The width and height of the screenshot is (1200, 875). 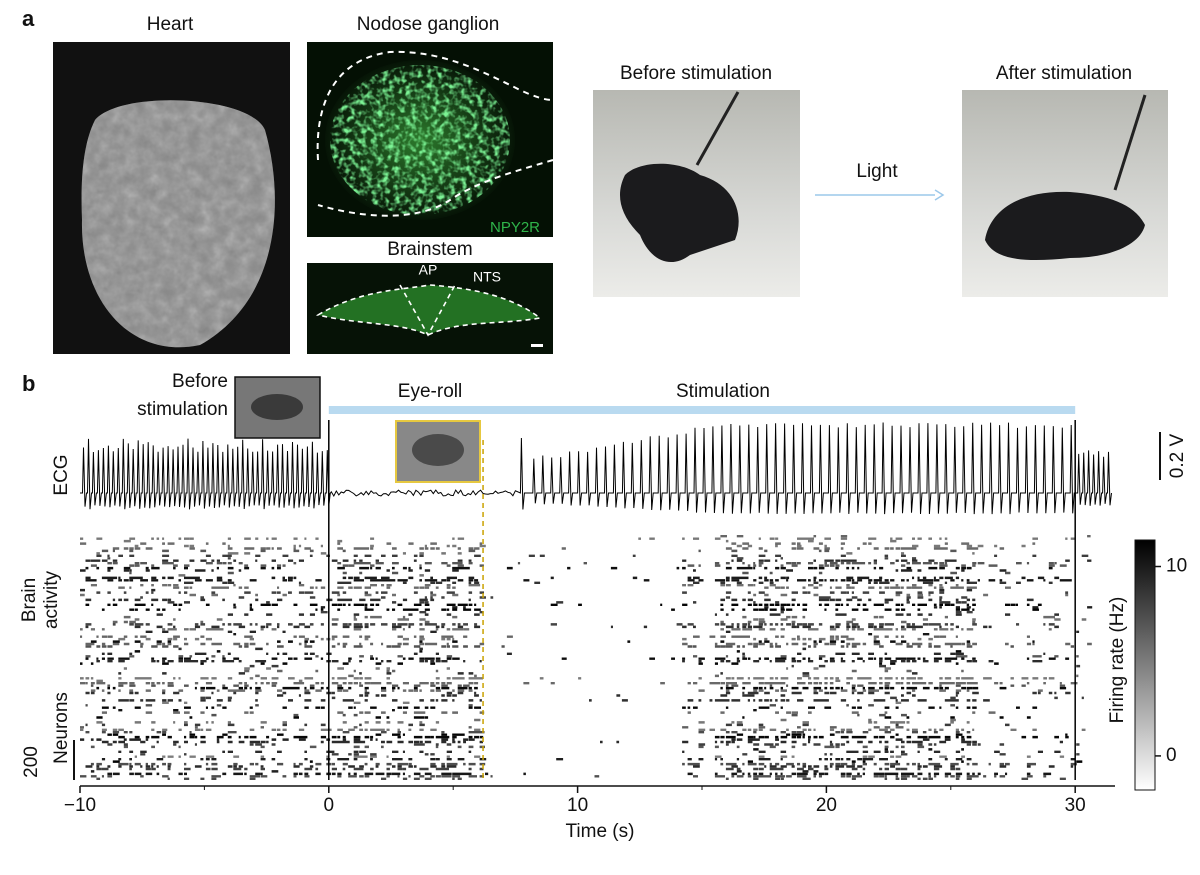 What do you see at coordinates (420, 140) in the screenshot?
I see `nodose-cells` at bounding box center [420, 140].